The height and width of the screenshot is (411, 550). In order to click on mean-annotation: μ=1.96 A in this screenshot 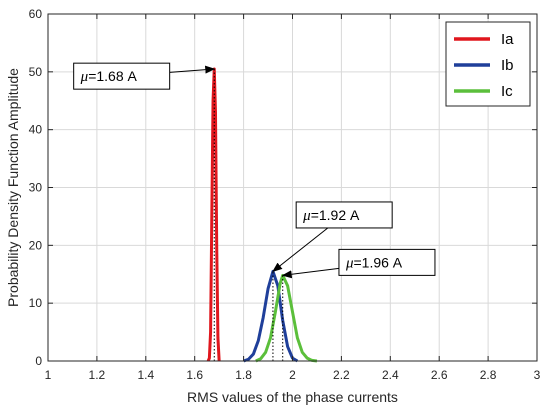, I will do `click(358, 263)`.